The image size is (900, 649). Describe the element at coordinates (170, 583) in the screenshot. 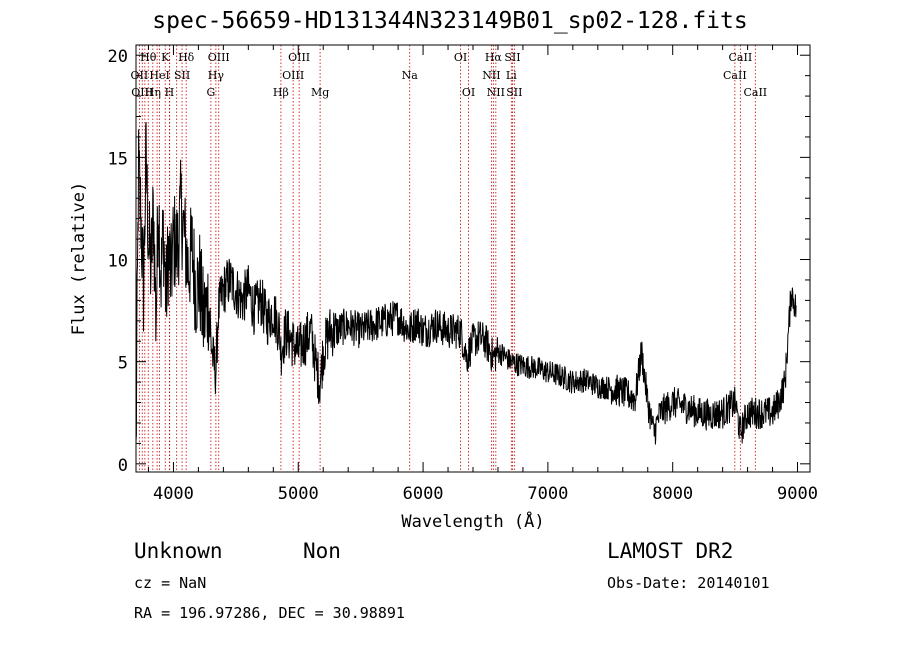

I see `redshift-text: cz = NaN` at that location.